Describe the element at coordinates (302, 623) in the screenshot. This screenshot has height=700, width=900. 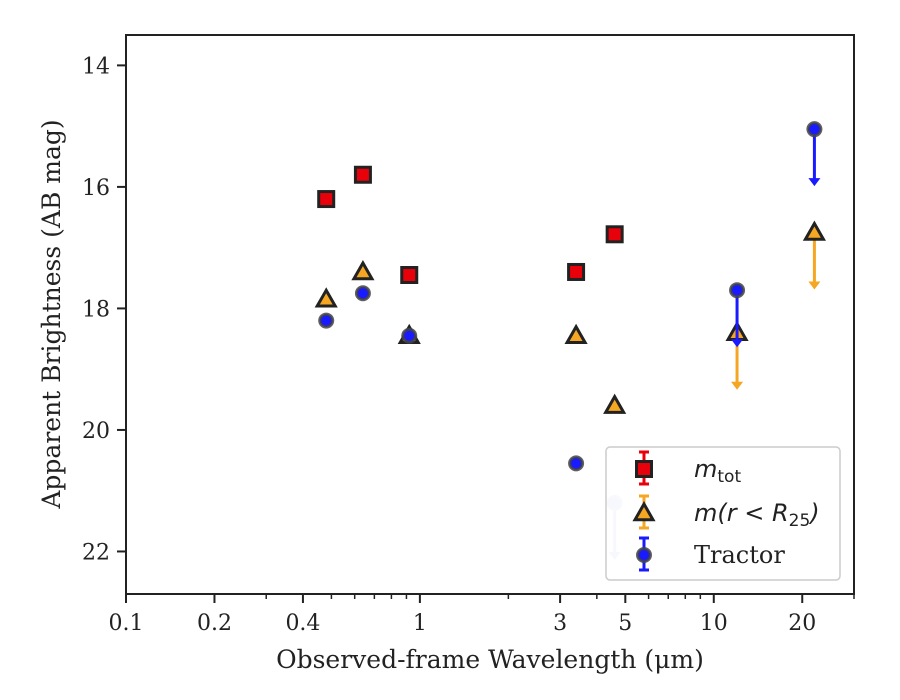
I see `x-tick-label: 0.4` at that location.